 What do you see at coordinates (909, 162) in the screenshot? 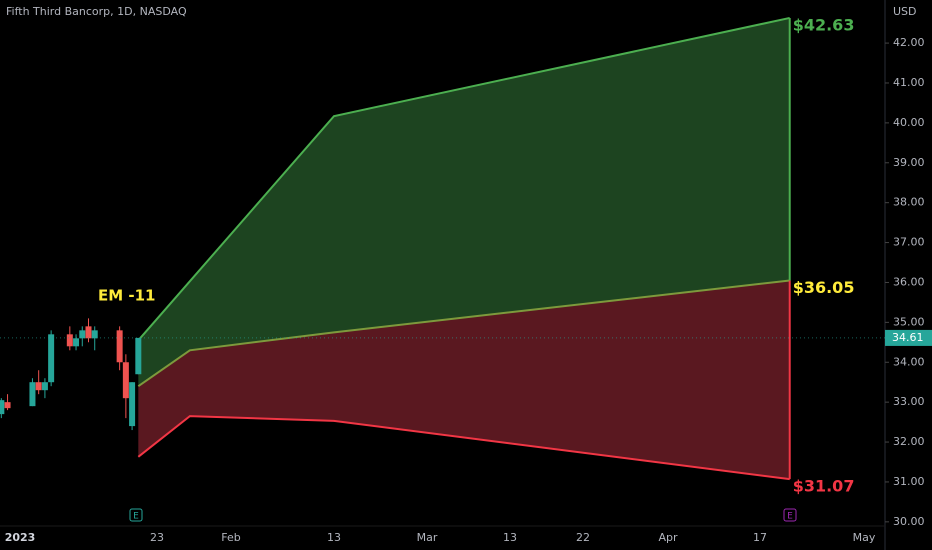
I see `y-tick-label: 39.00` at bounding box center [909, 162].